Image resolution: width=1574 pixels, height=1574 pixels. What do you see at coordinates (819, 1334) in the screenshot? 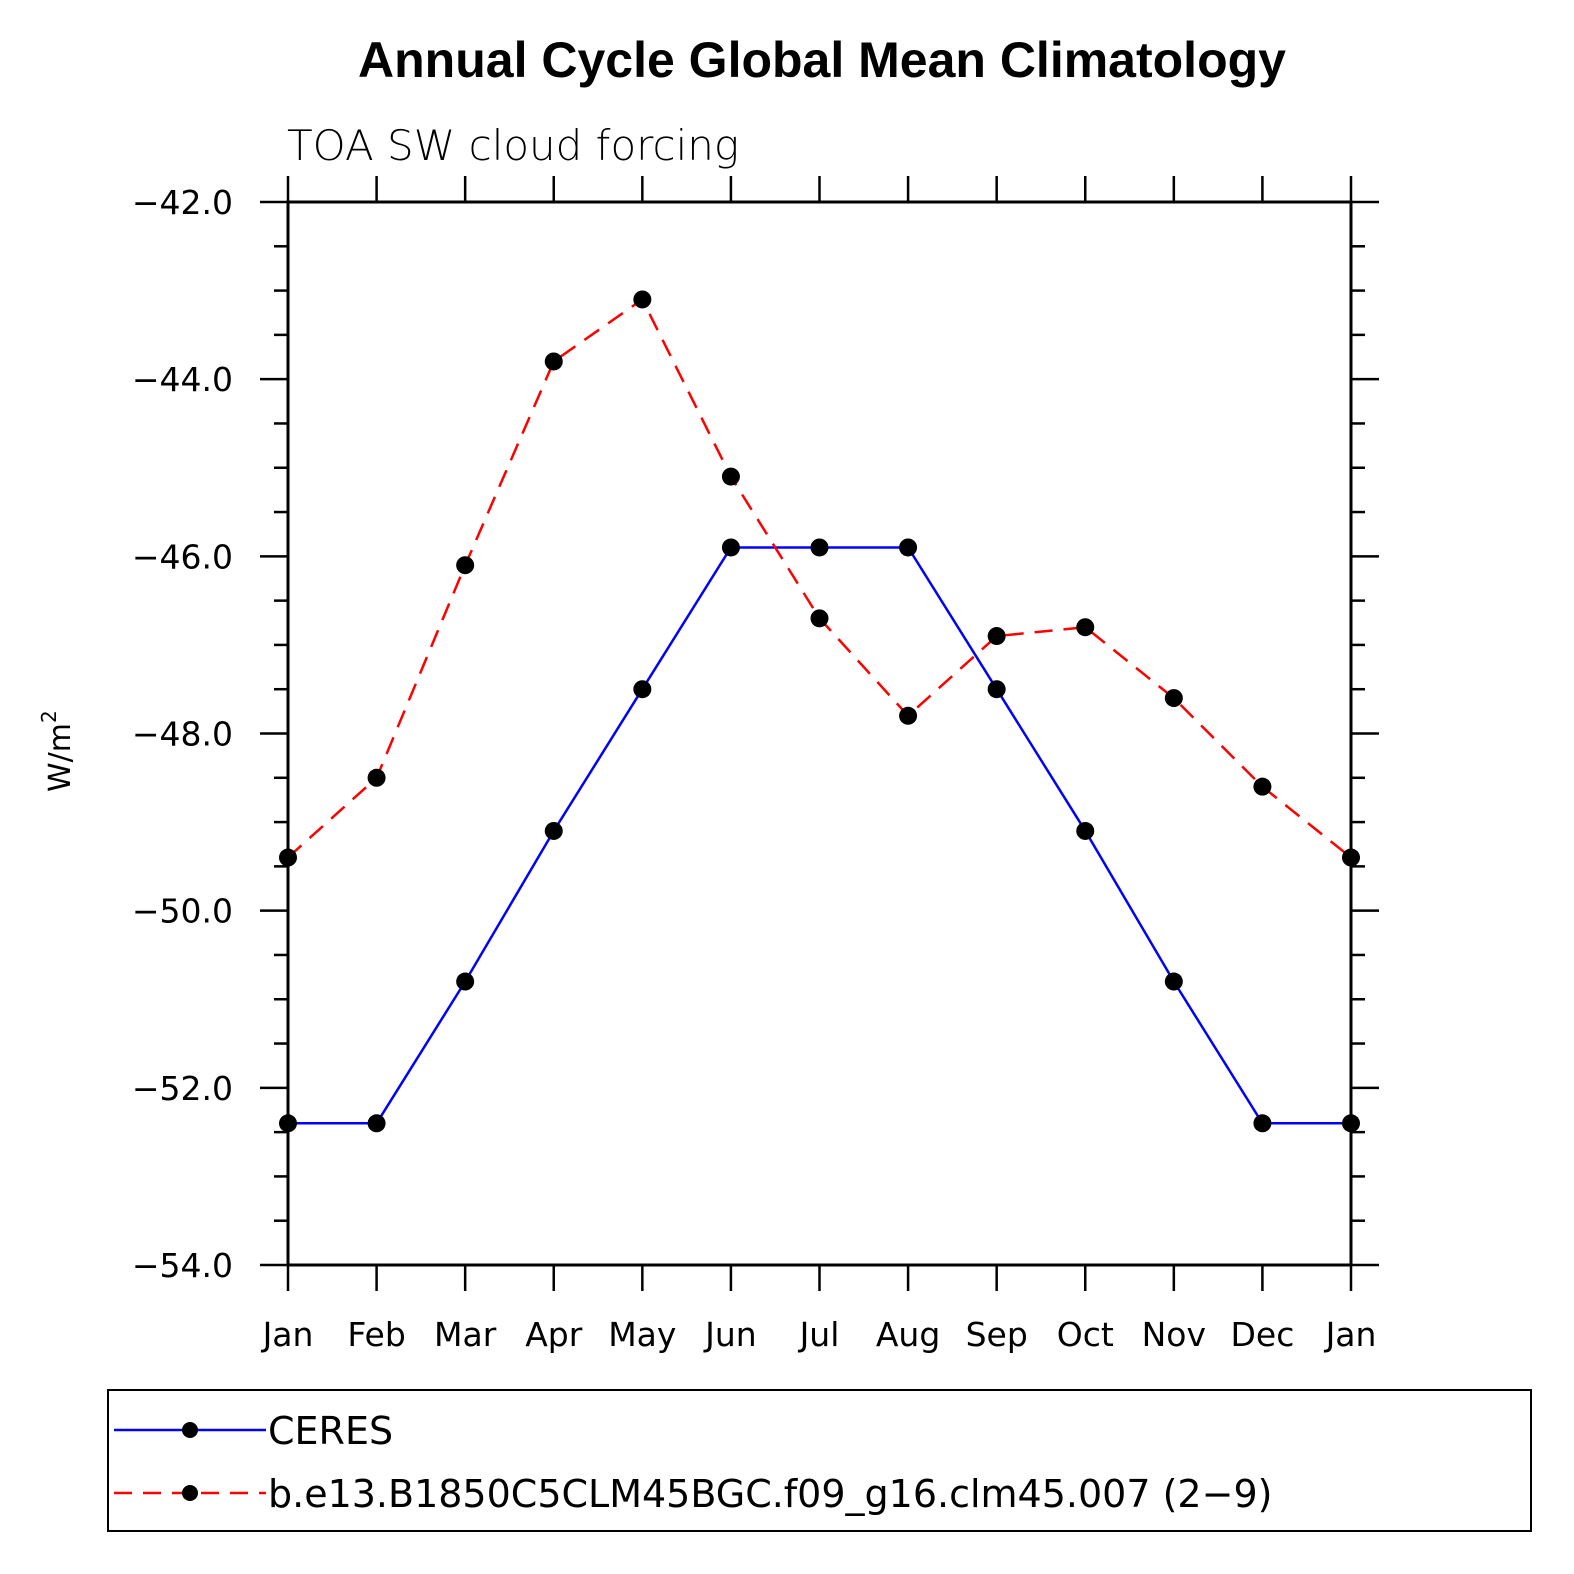
I see `x-tick-label: Jul` at bounding box center [819, 1334].